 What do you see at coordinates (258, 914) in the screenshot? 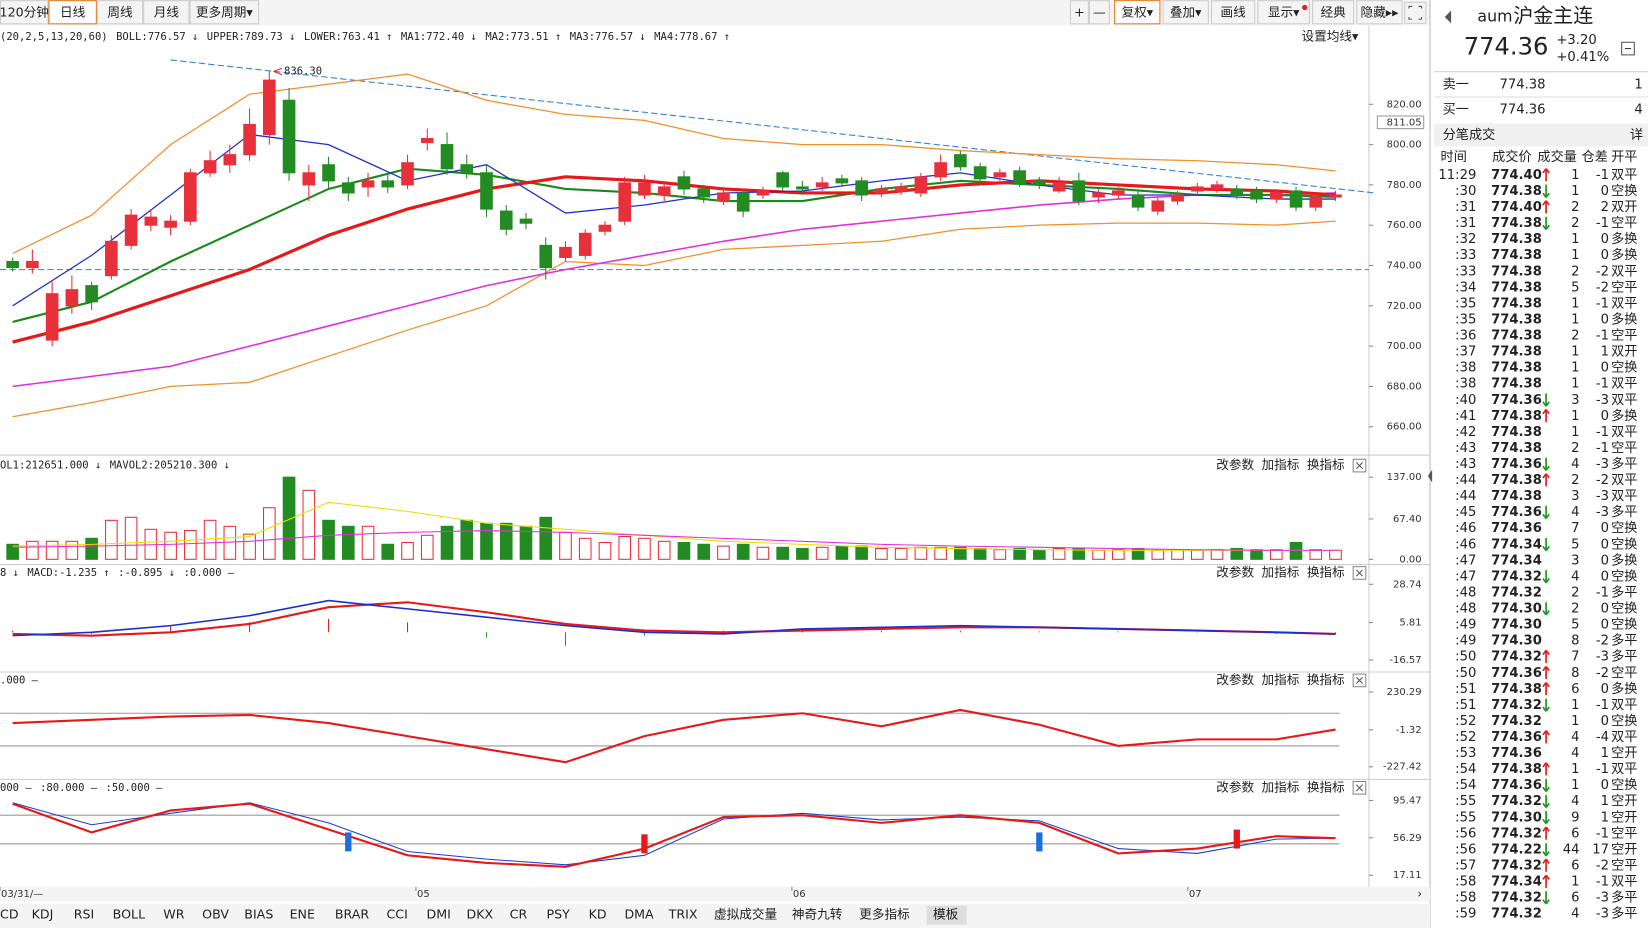
I see `indicator-tab: BIAS` at bounding box center [258, 914].